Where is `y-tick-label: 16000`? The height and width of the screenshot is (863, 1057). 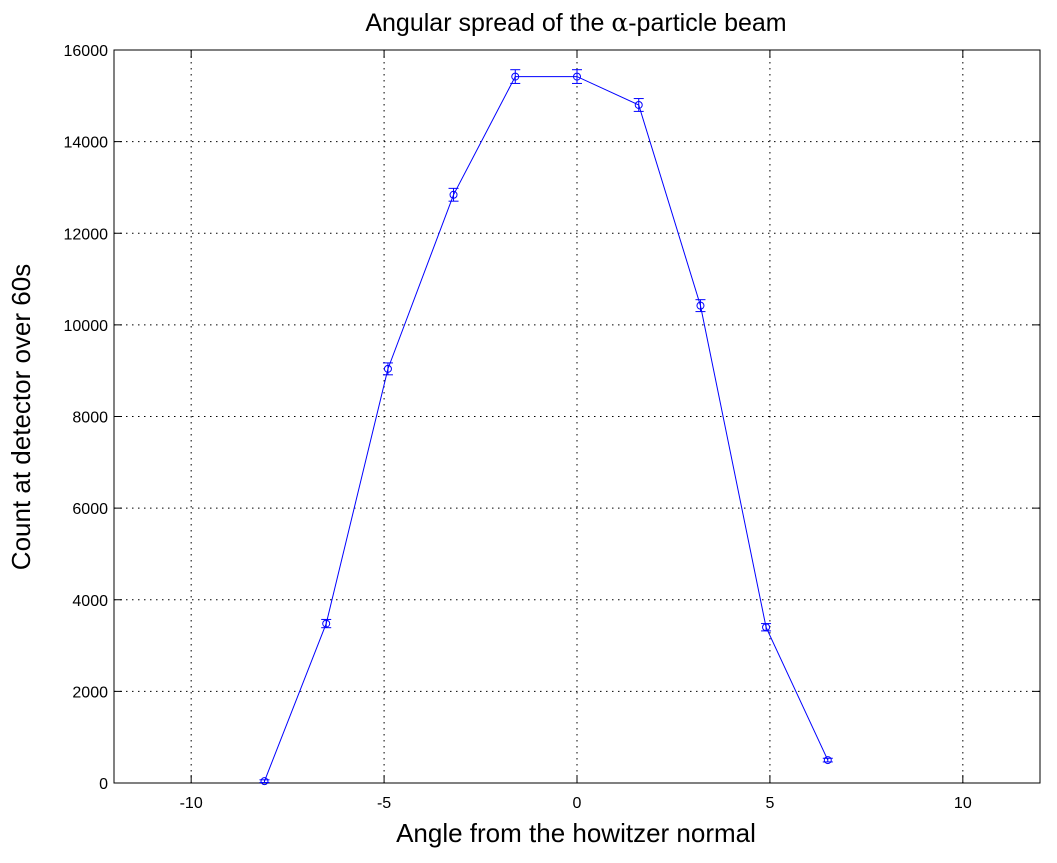
y-tick-label: 16000 is located at coordinates (86, 51).